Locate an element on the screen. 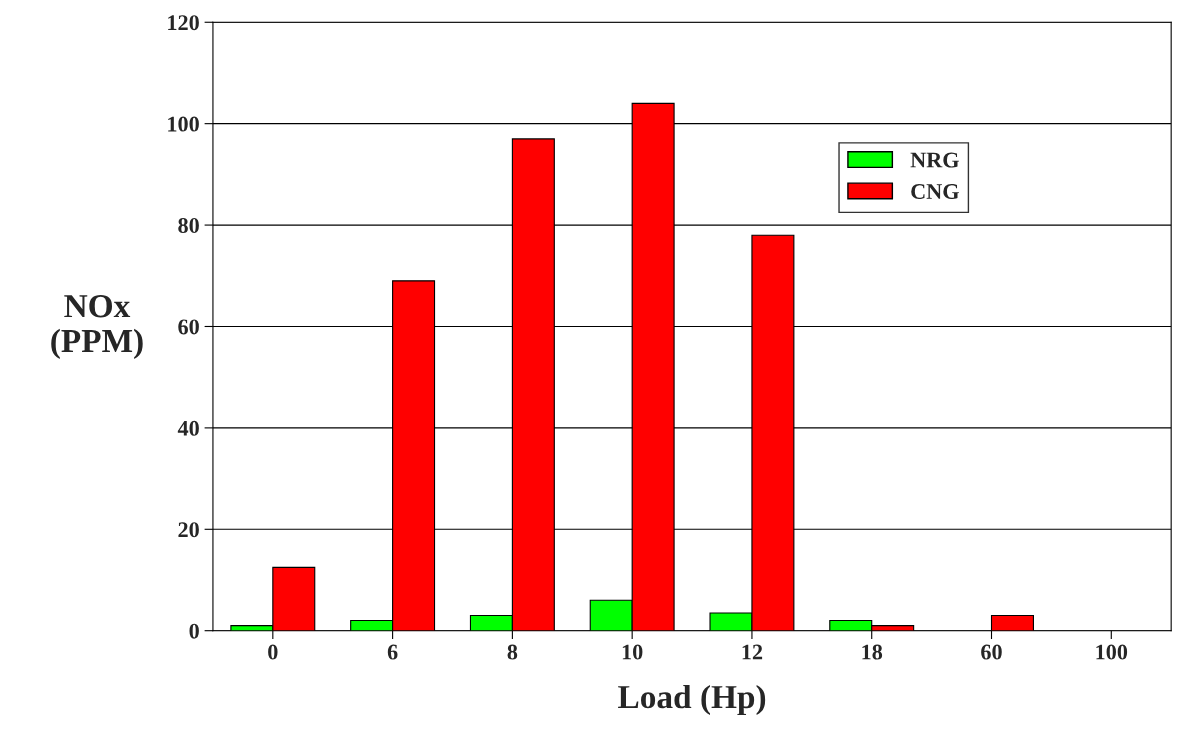 Image resolution: width=1183 pixels, height=742 pixels. x-tick-label: 60 is located at coordinates (991, 652).